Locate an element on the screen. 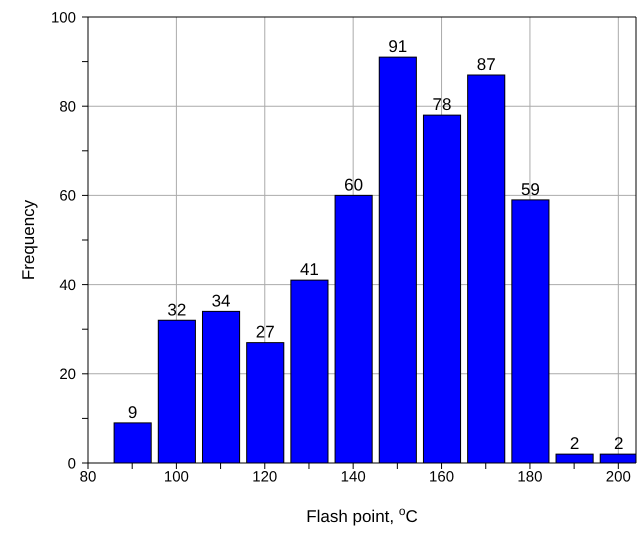 Image resolution: width=638 pixels, height=542 pixels. data-label: 60 is located at coordinates (354, 184).